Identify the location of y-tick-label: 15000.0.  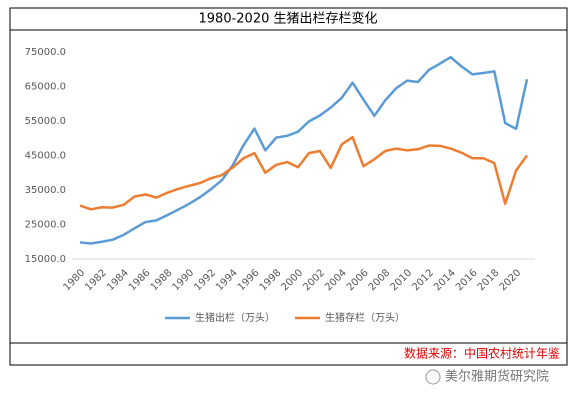
(45, 259).